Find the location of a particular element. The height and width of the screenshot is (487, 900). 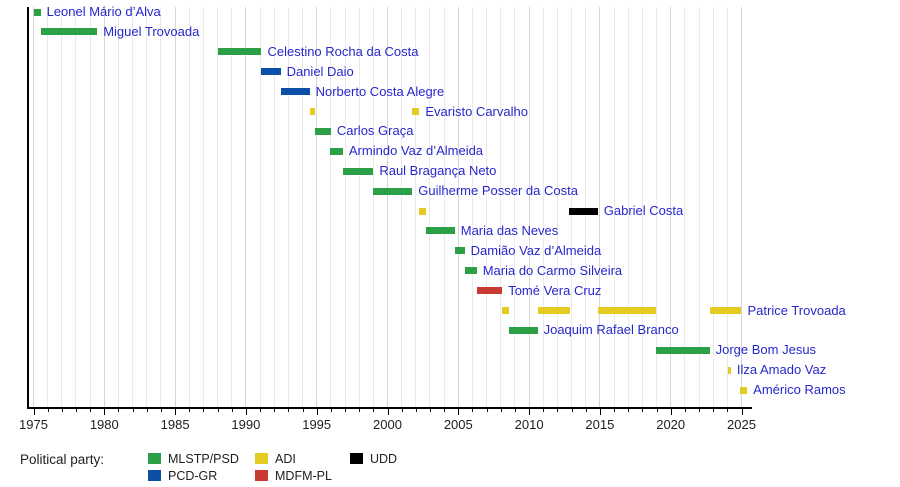

axis-tick-label: 1980 is located at coordinates (104, 424).